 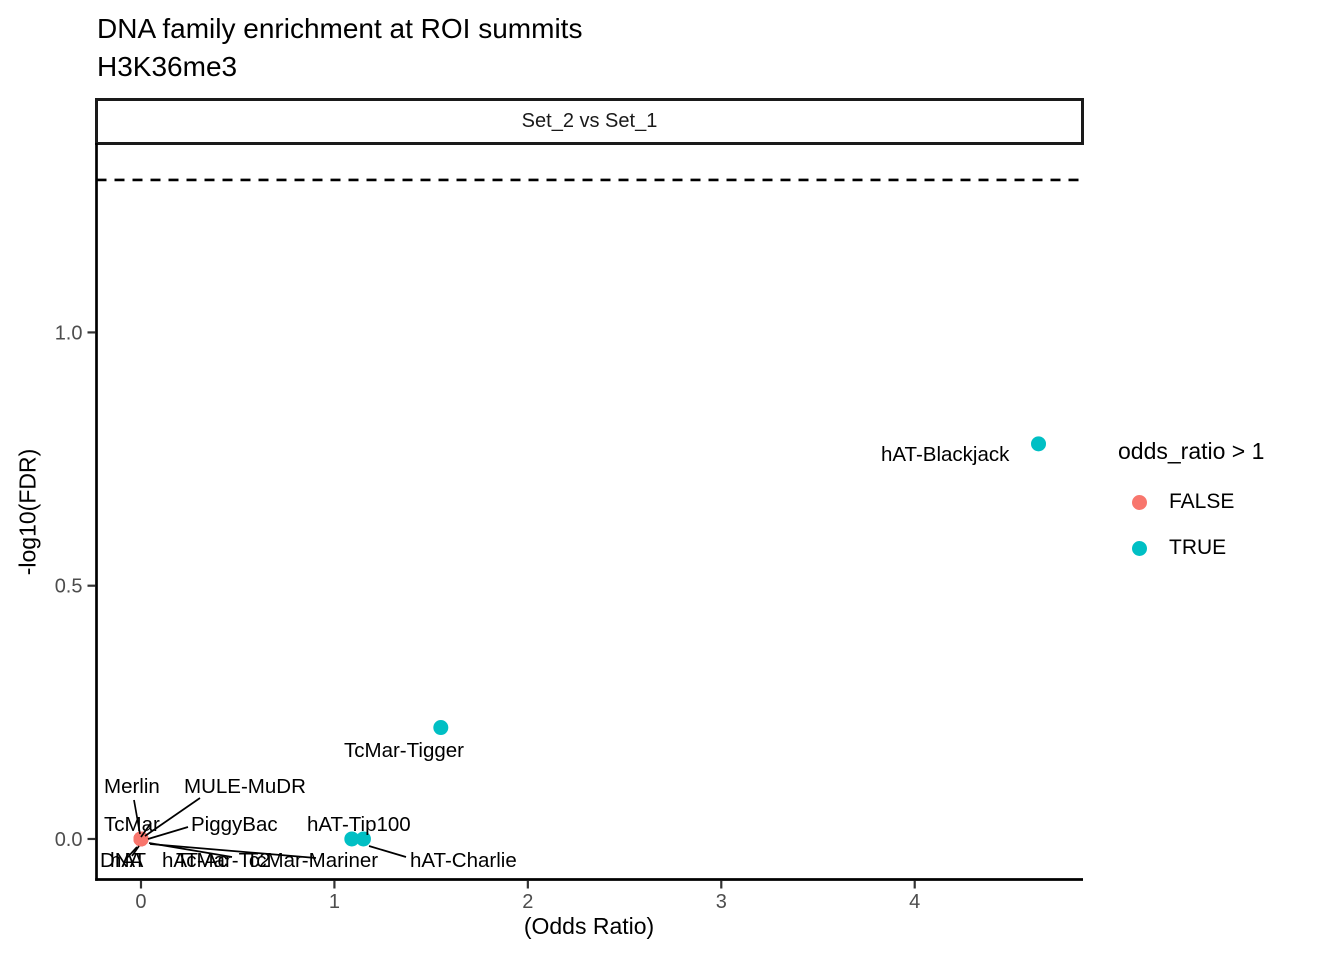 I want to click on data-point-hAT-Charlie, so click(x=363, y=839).